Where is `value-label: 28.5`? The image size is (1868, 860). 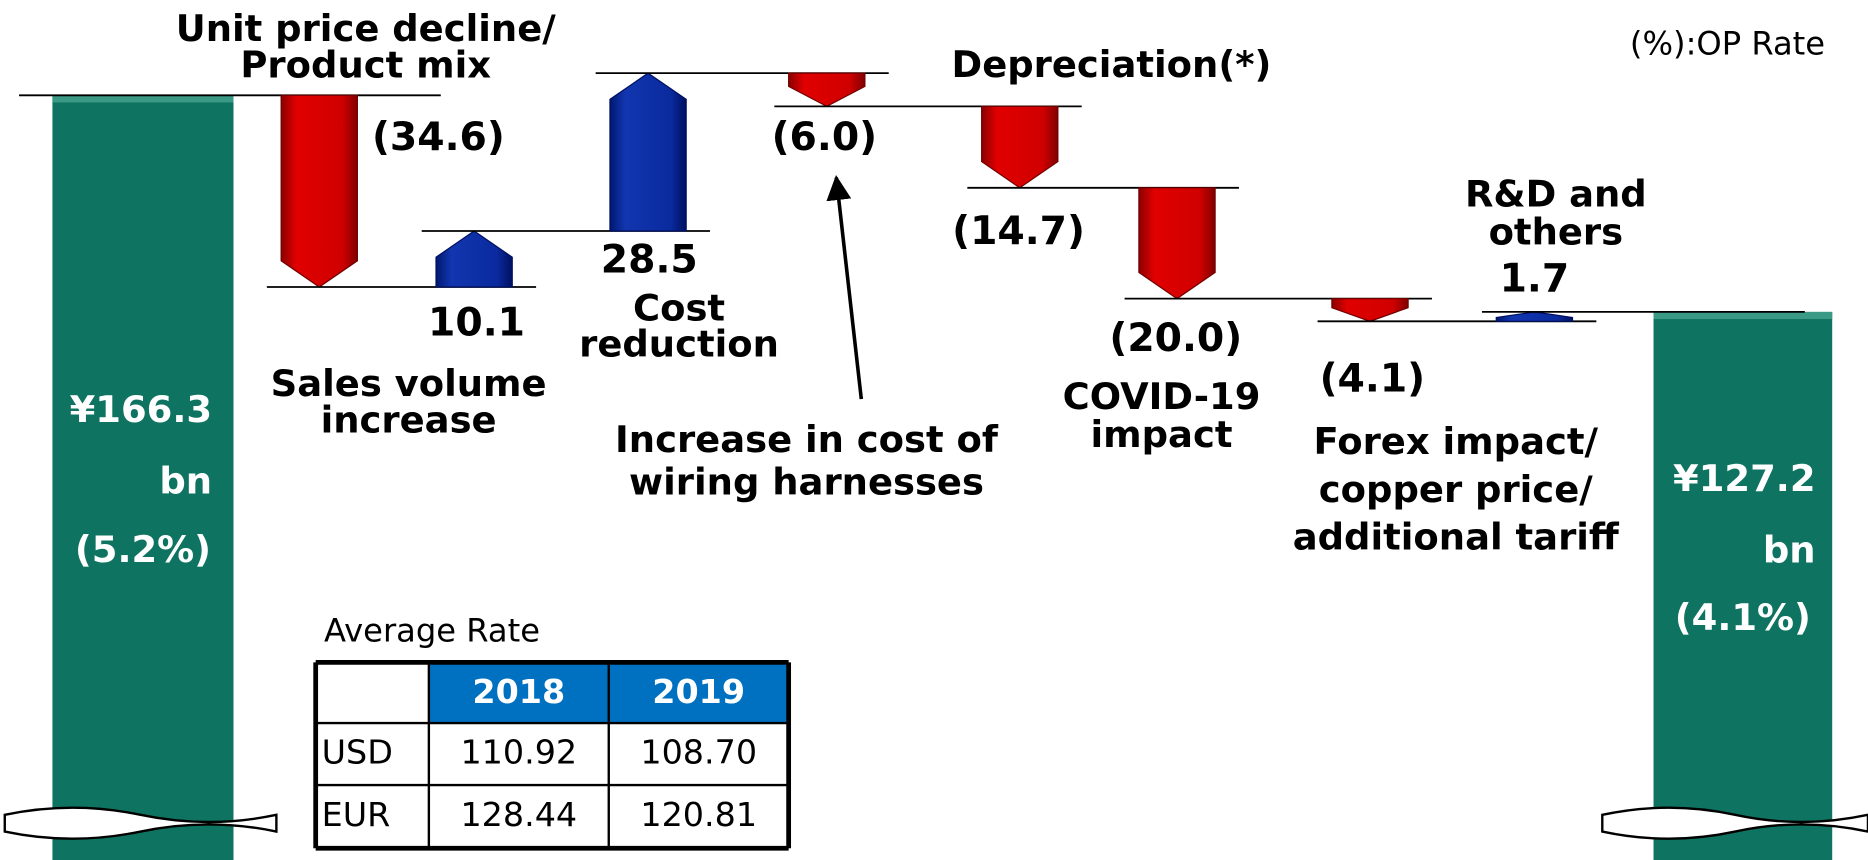
value-label: 28.5 is located at coordinates (649, 260).